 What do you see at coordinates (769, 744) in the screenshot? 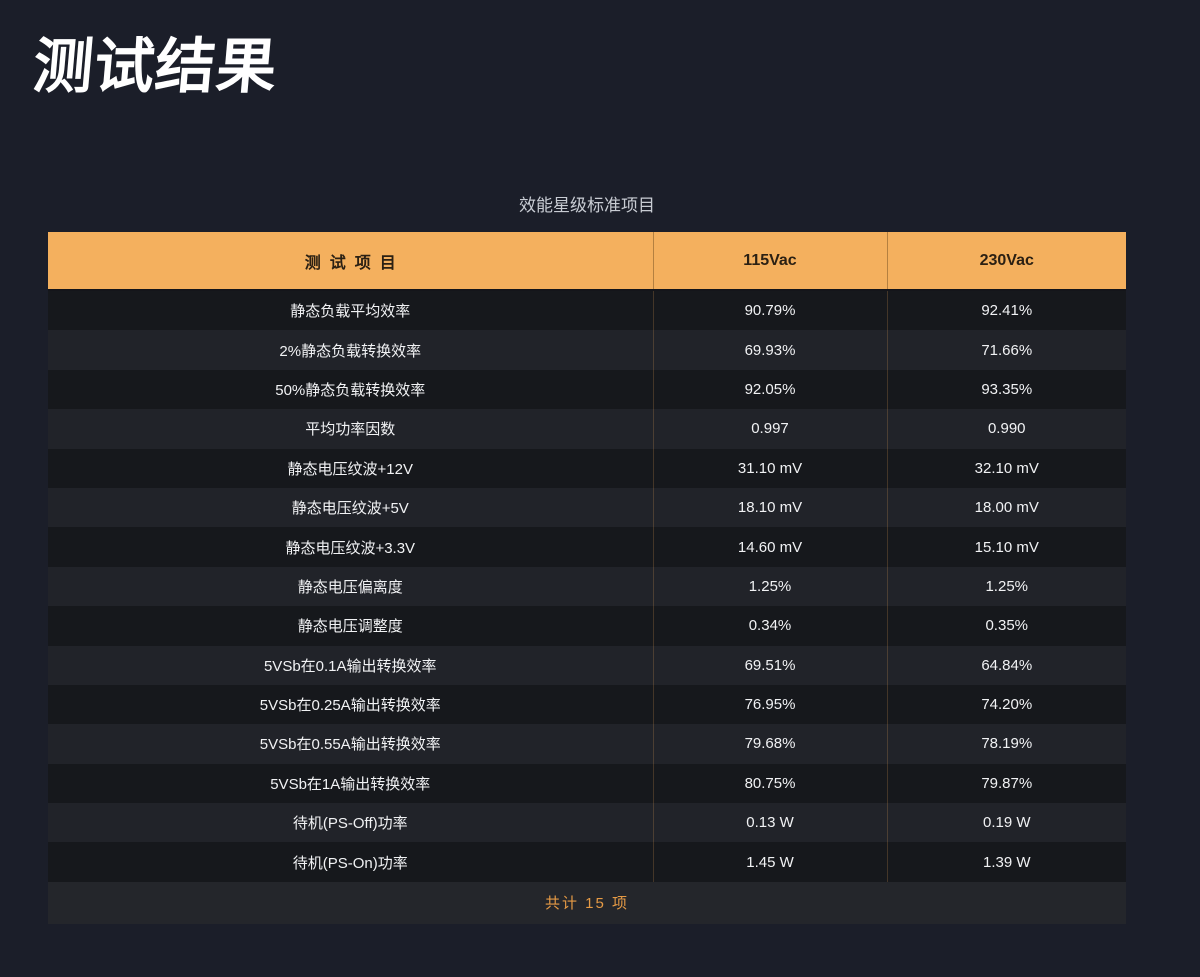
I see `value-115vac: 79.68%` at bounding box center [769, 744].